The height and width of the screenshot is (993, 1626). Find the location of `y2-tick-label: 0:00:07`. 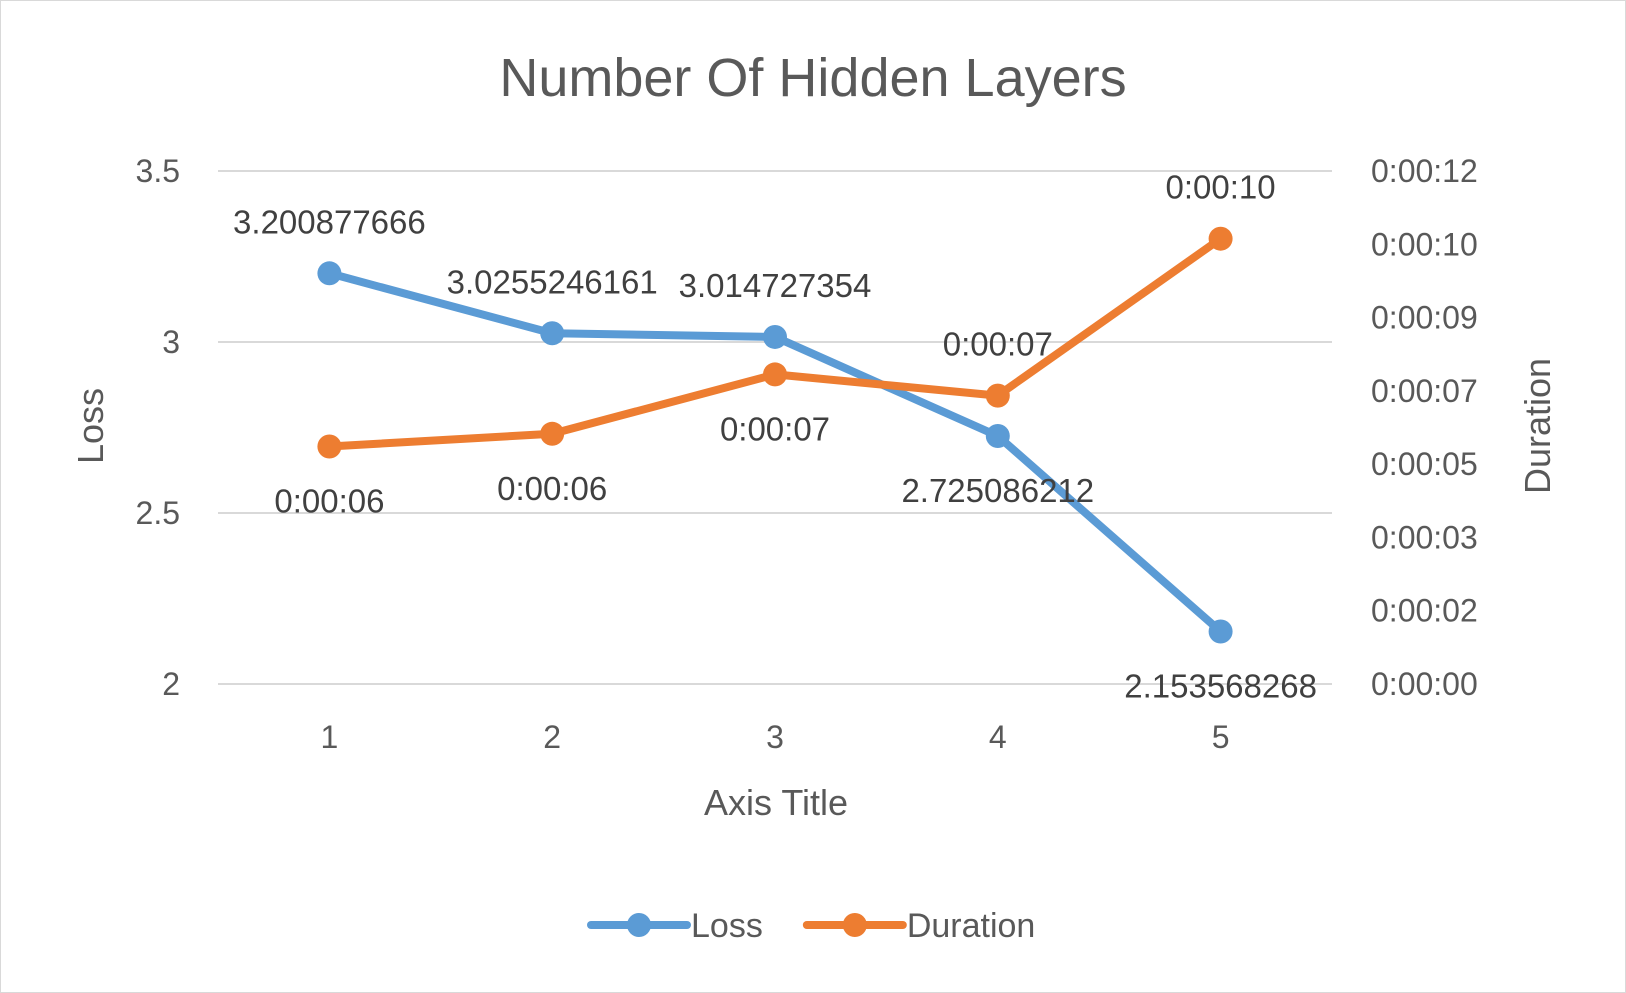

y2-tick-label: 0:00:07 is located at coordinates (1424, 391).